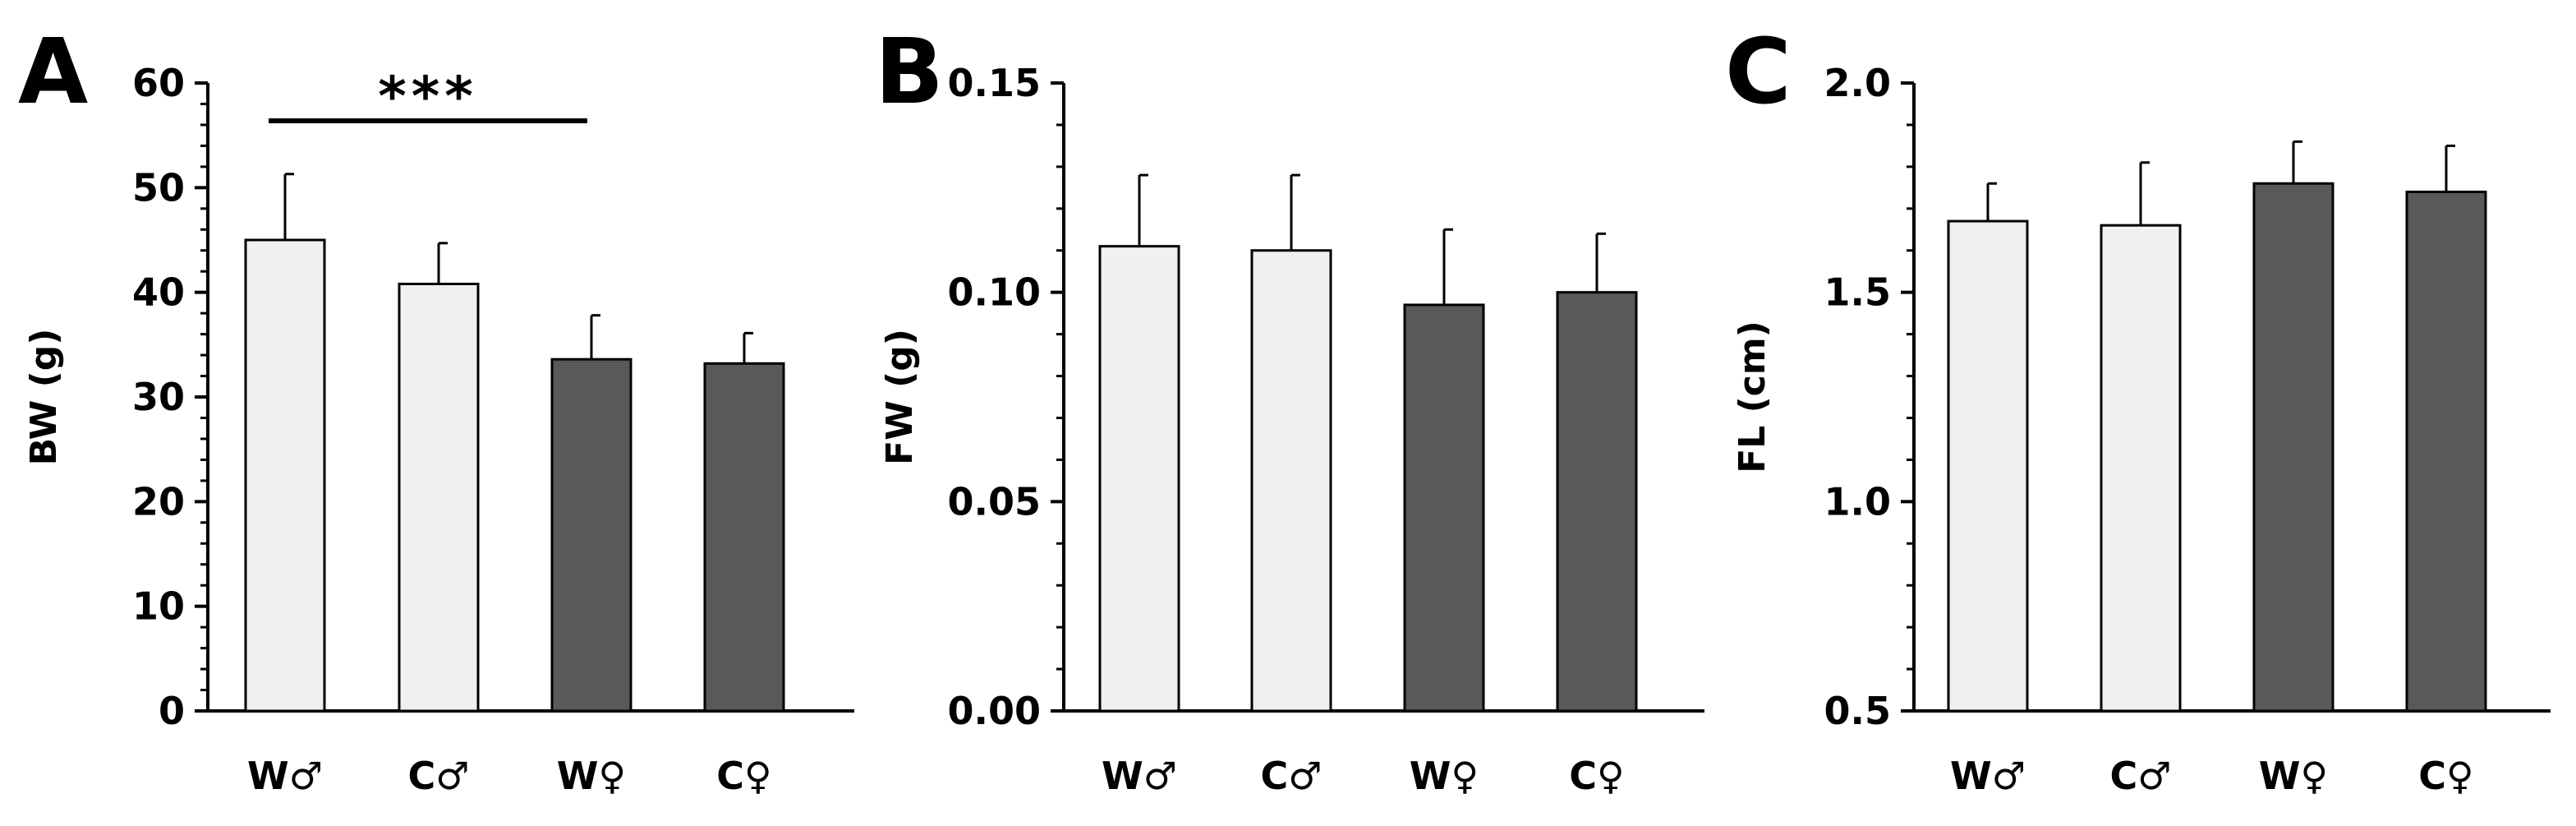  I want to click on panel-b-y-tick-label: 0.05, so click(995, 501).